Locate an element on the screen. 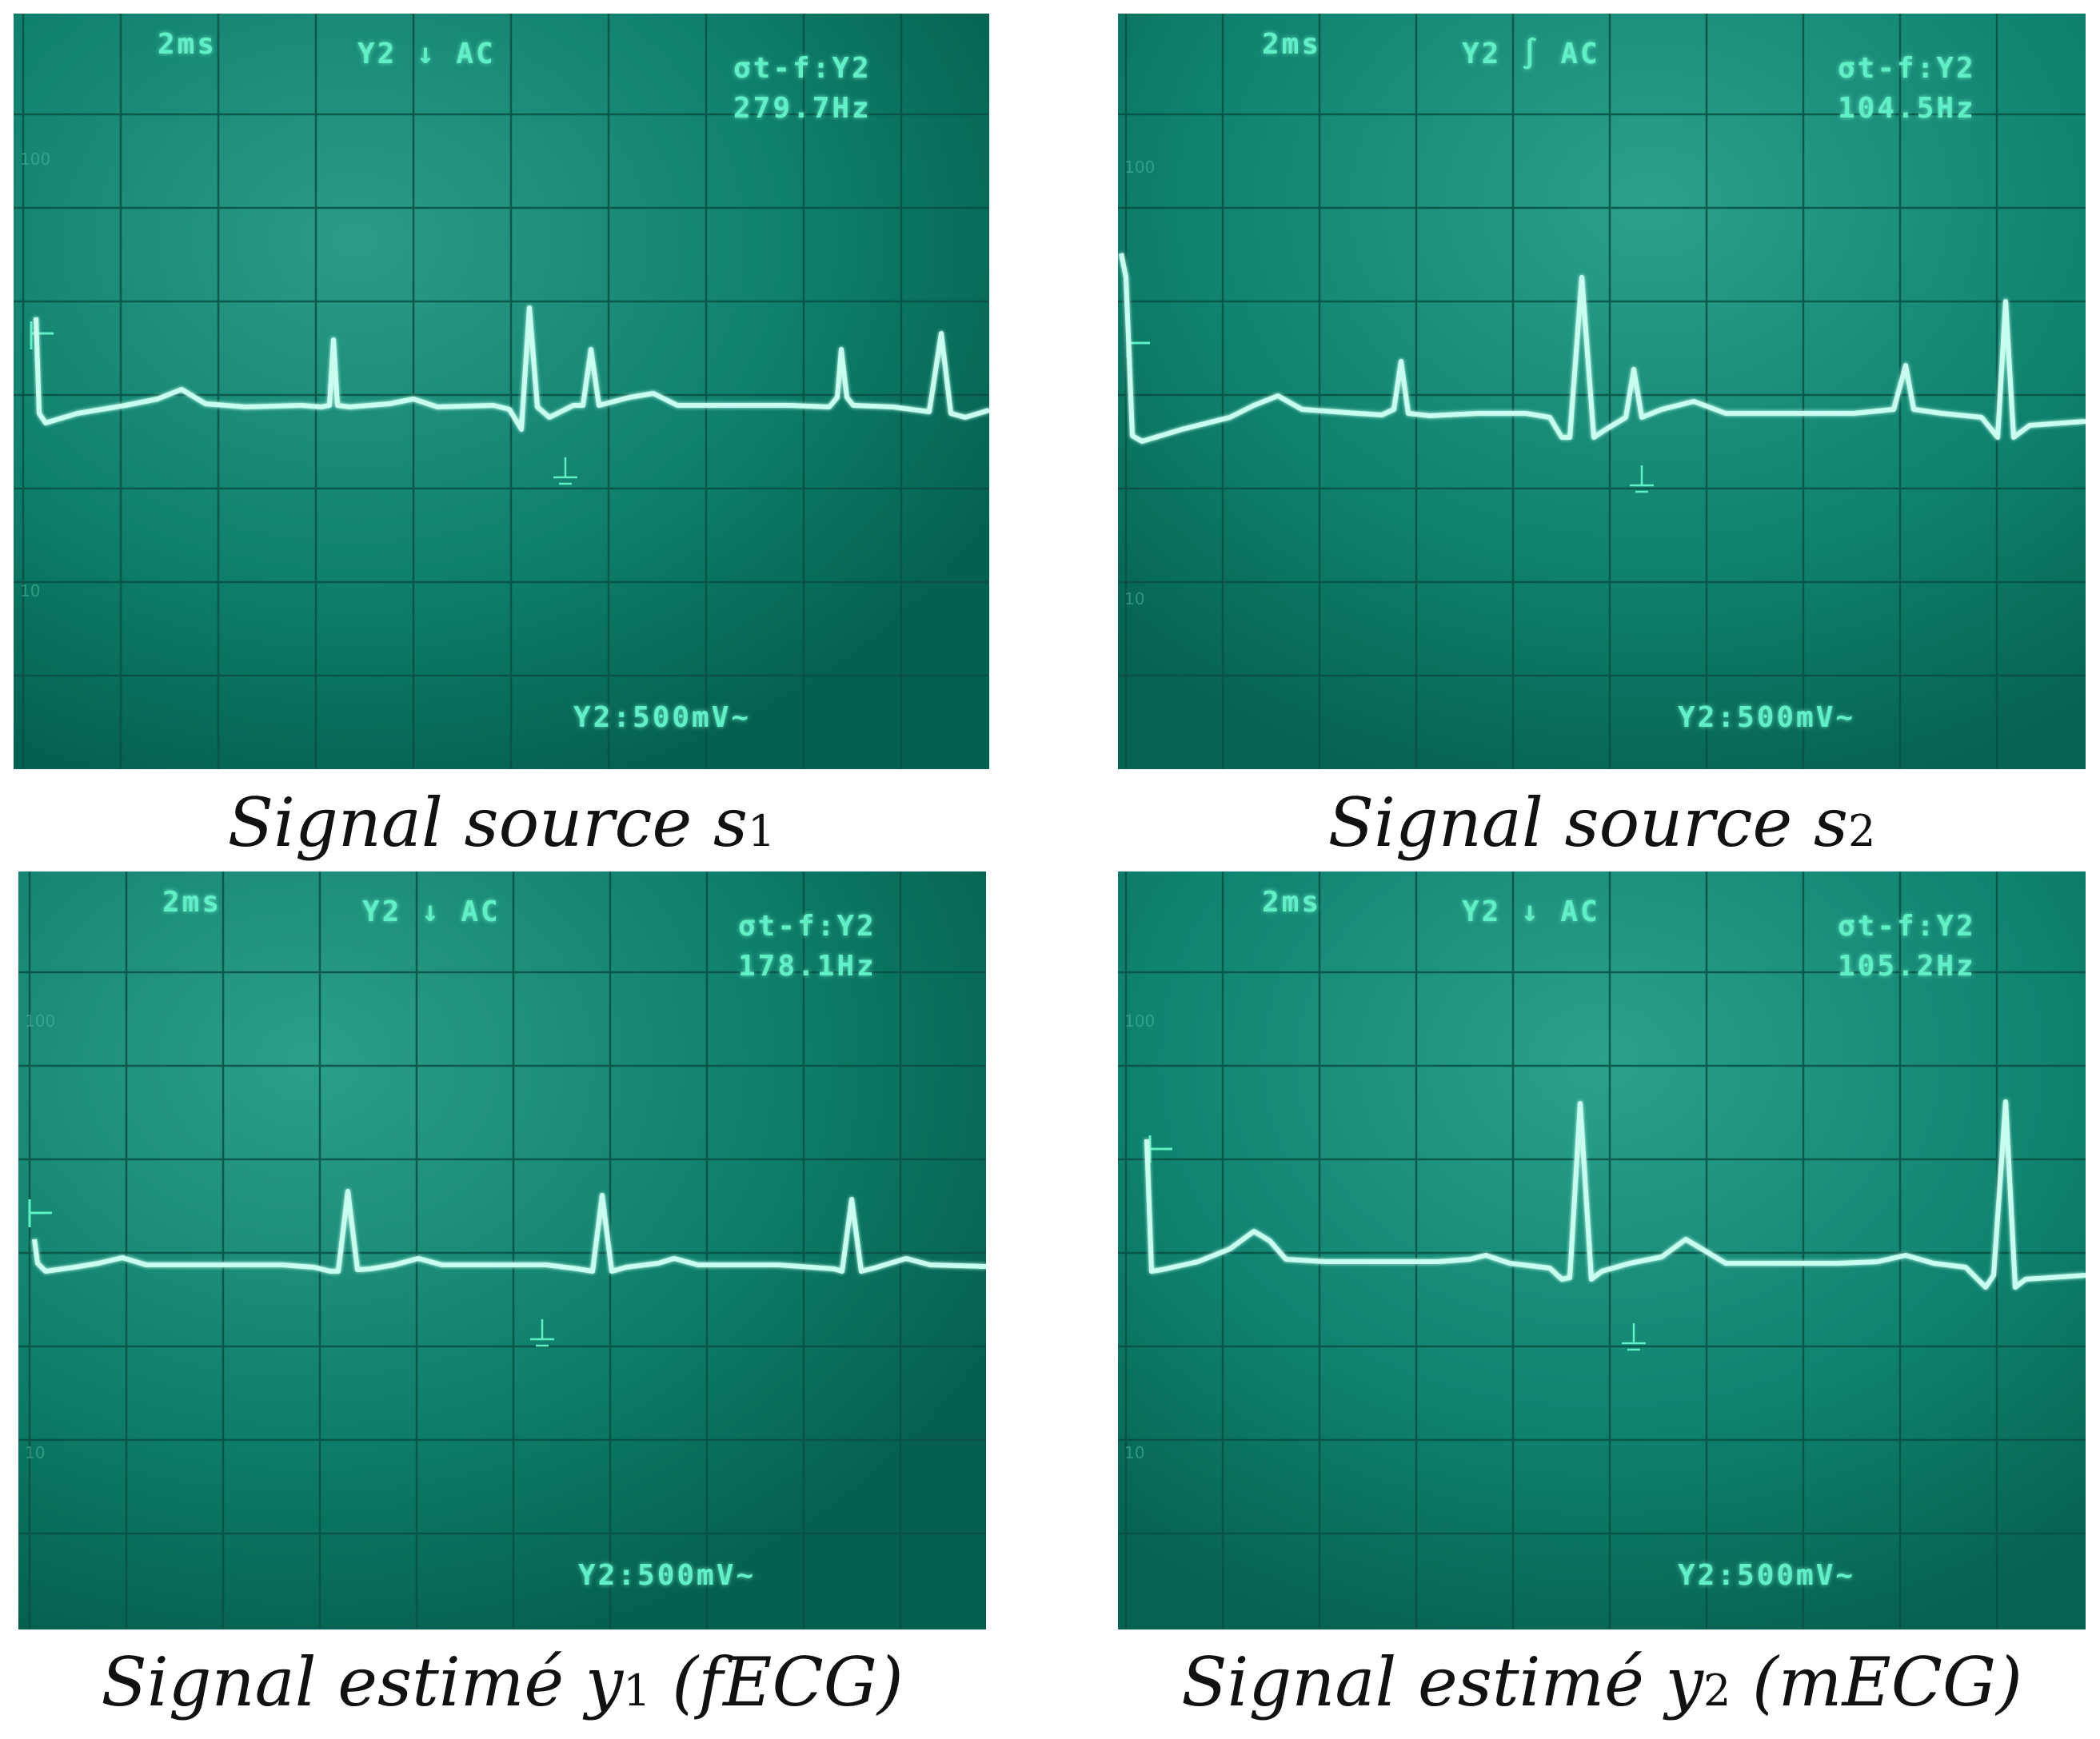  channel-coupling-readout: Y2 ∫ AC is located at coordinates (1531, 54).